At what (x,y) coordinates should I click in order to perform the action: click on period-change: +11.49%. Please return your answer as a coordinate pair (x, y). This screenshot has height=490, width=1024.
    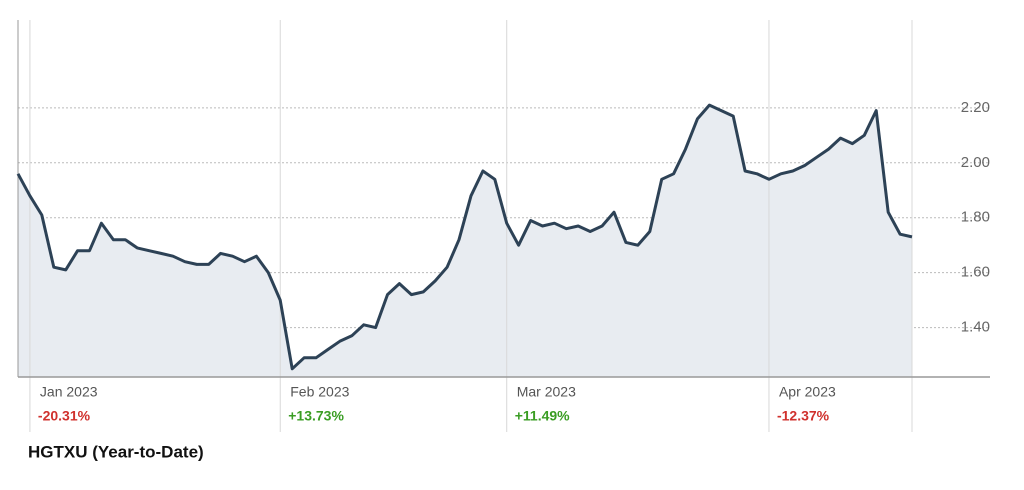
    Looking at the image, I should click on (542, 416).